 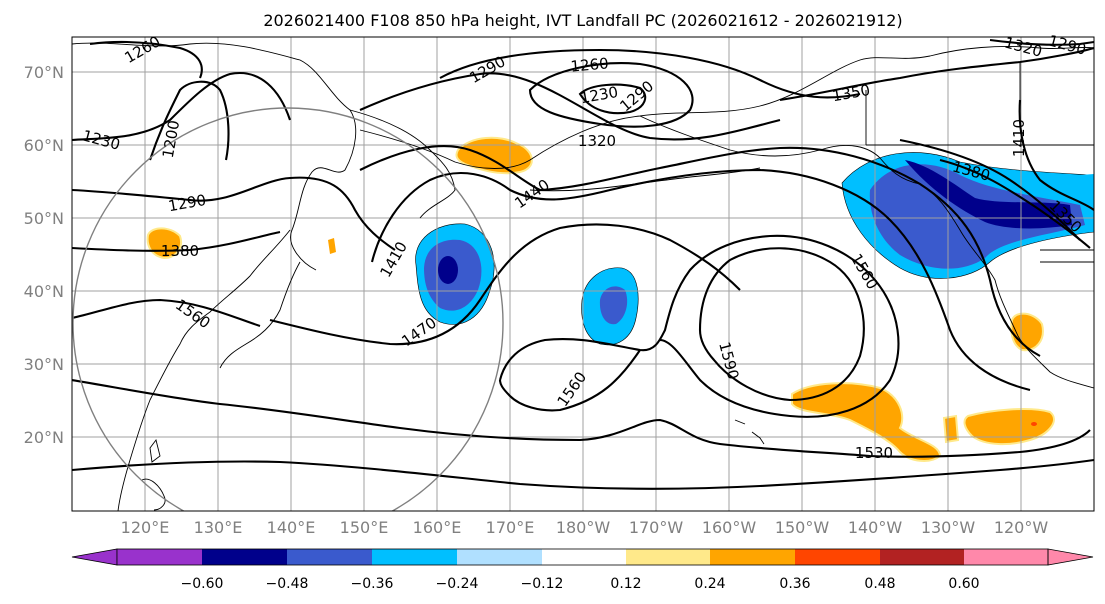 What do you see at coordinates (402, 164) in the screenshot?
I see `coast-kamchatka` at bounding box center [402, 164].